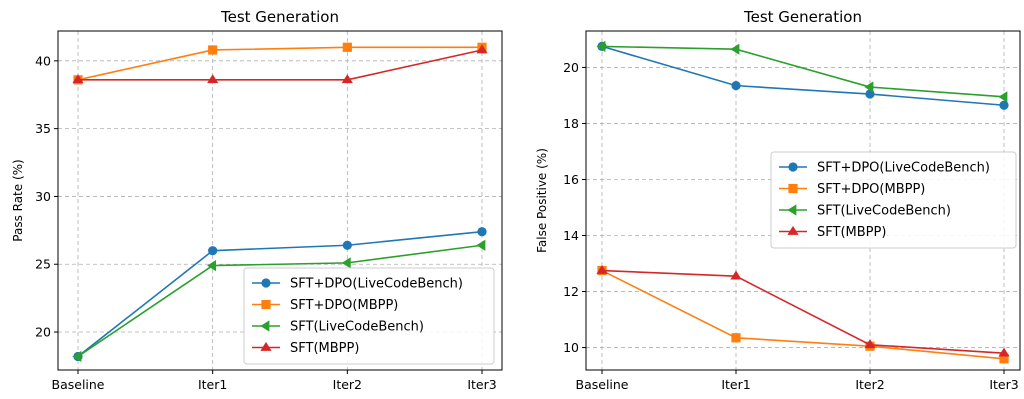  What do you see at coordinates (571, 123) in the screenshot?
I see `y-tick-label: 18` at bounding box center [571, 123].